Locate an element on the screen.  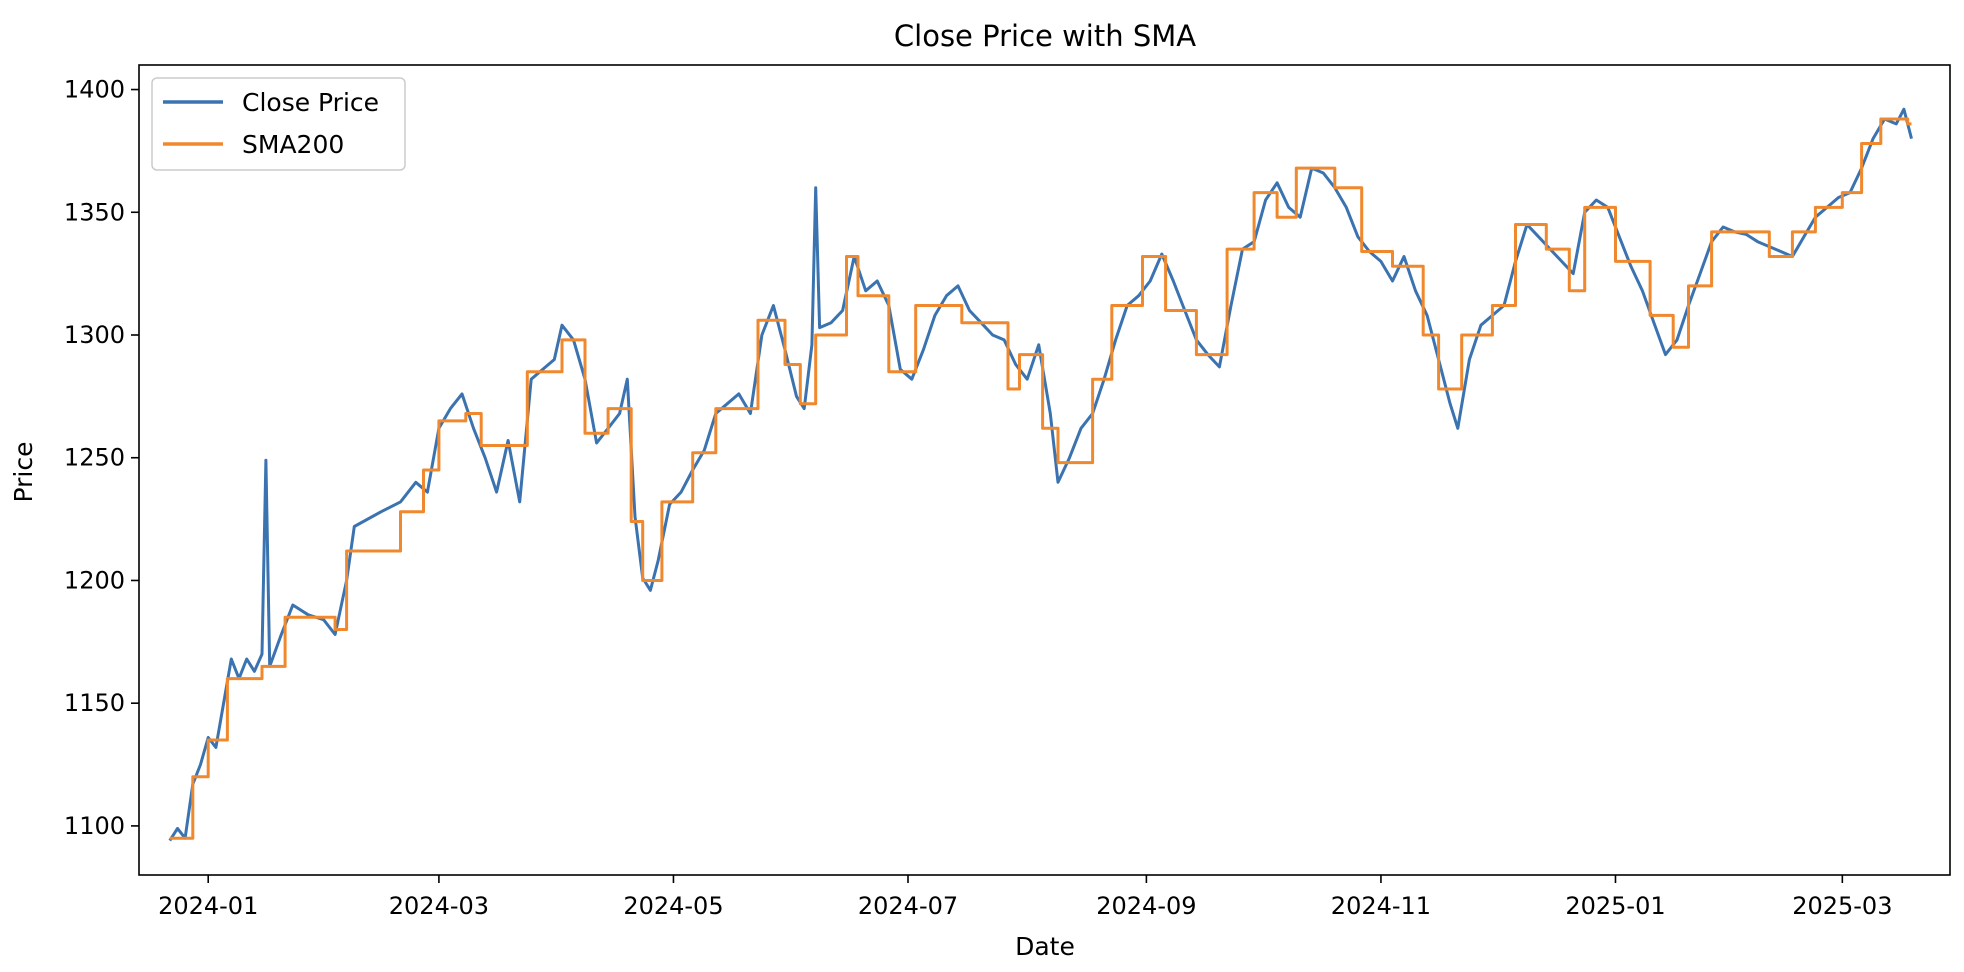
chart-title: Close Price with SMA is located at coordinates (1045, 36).